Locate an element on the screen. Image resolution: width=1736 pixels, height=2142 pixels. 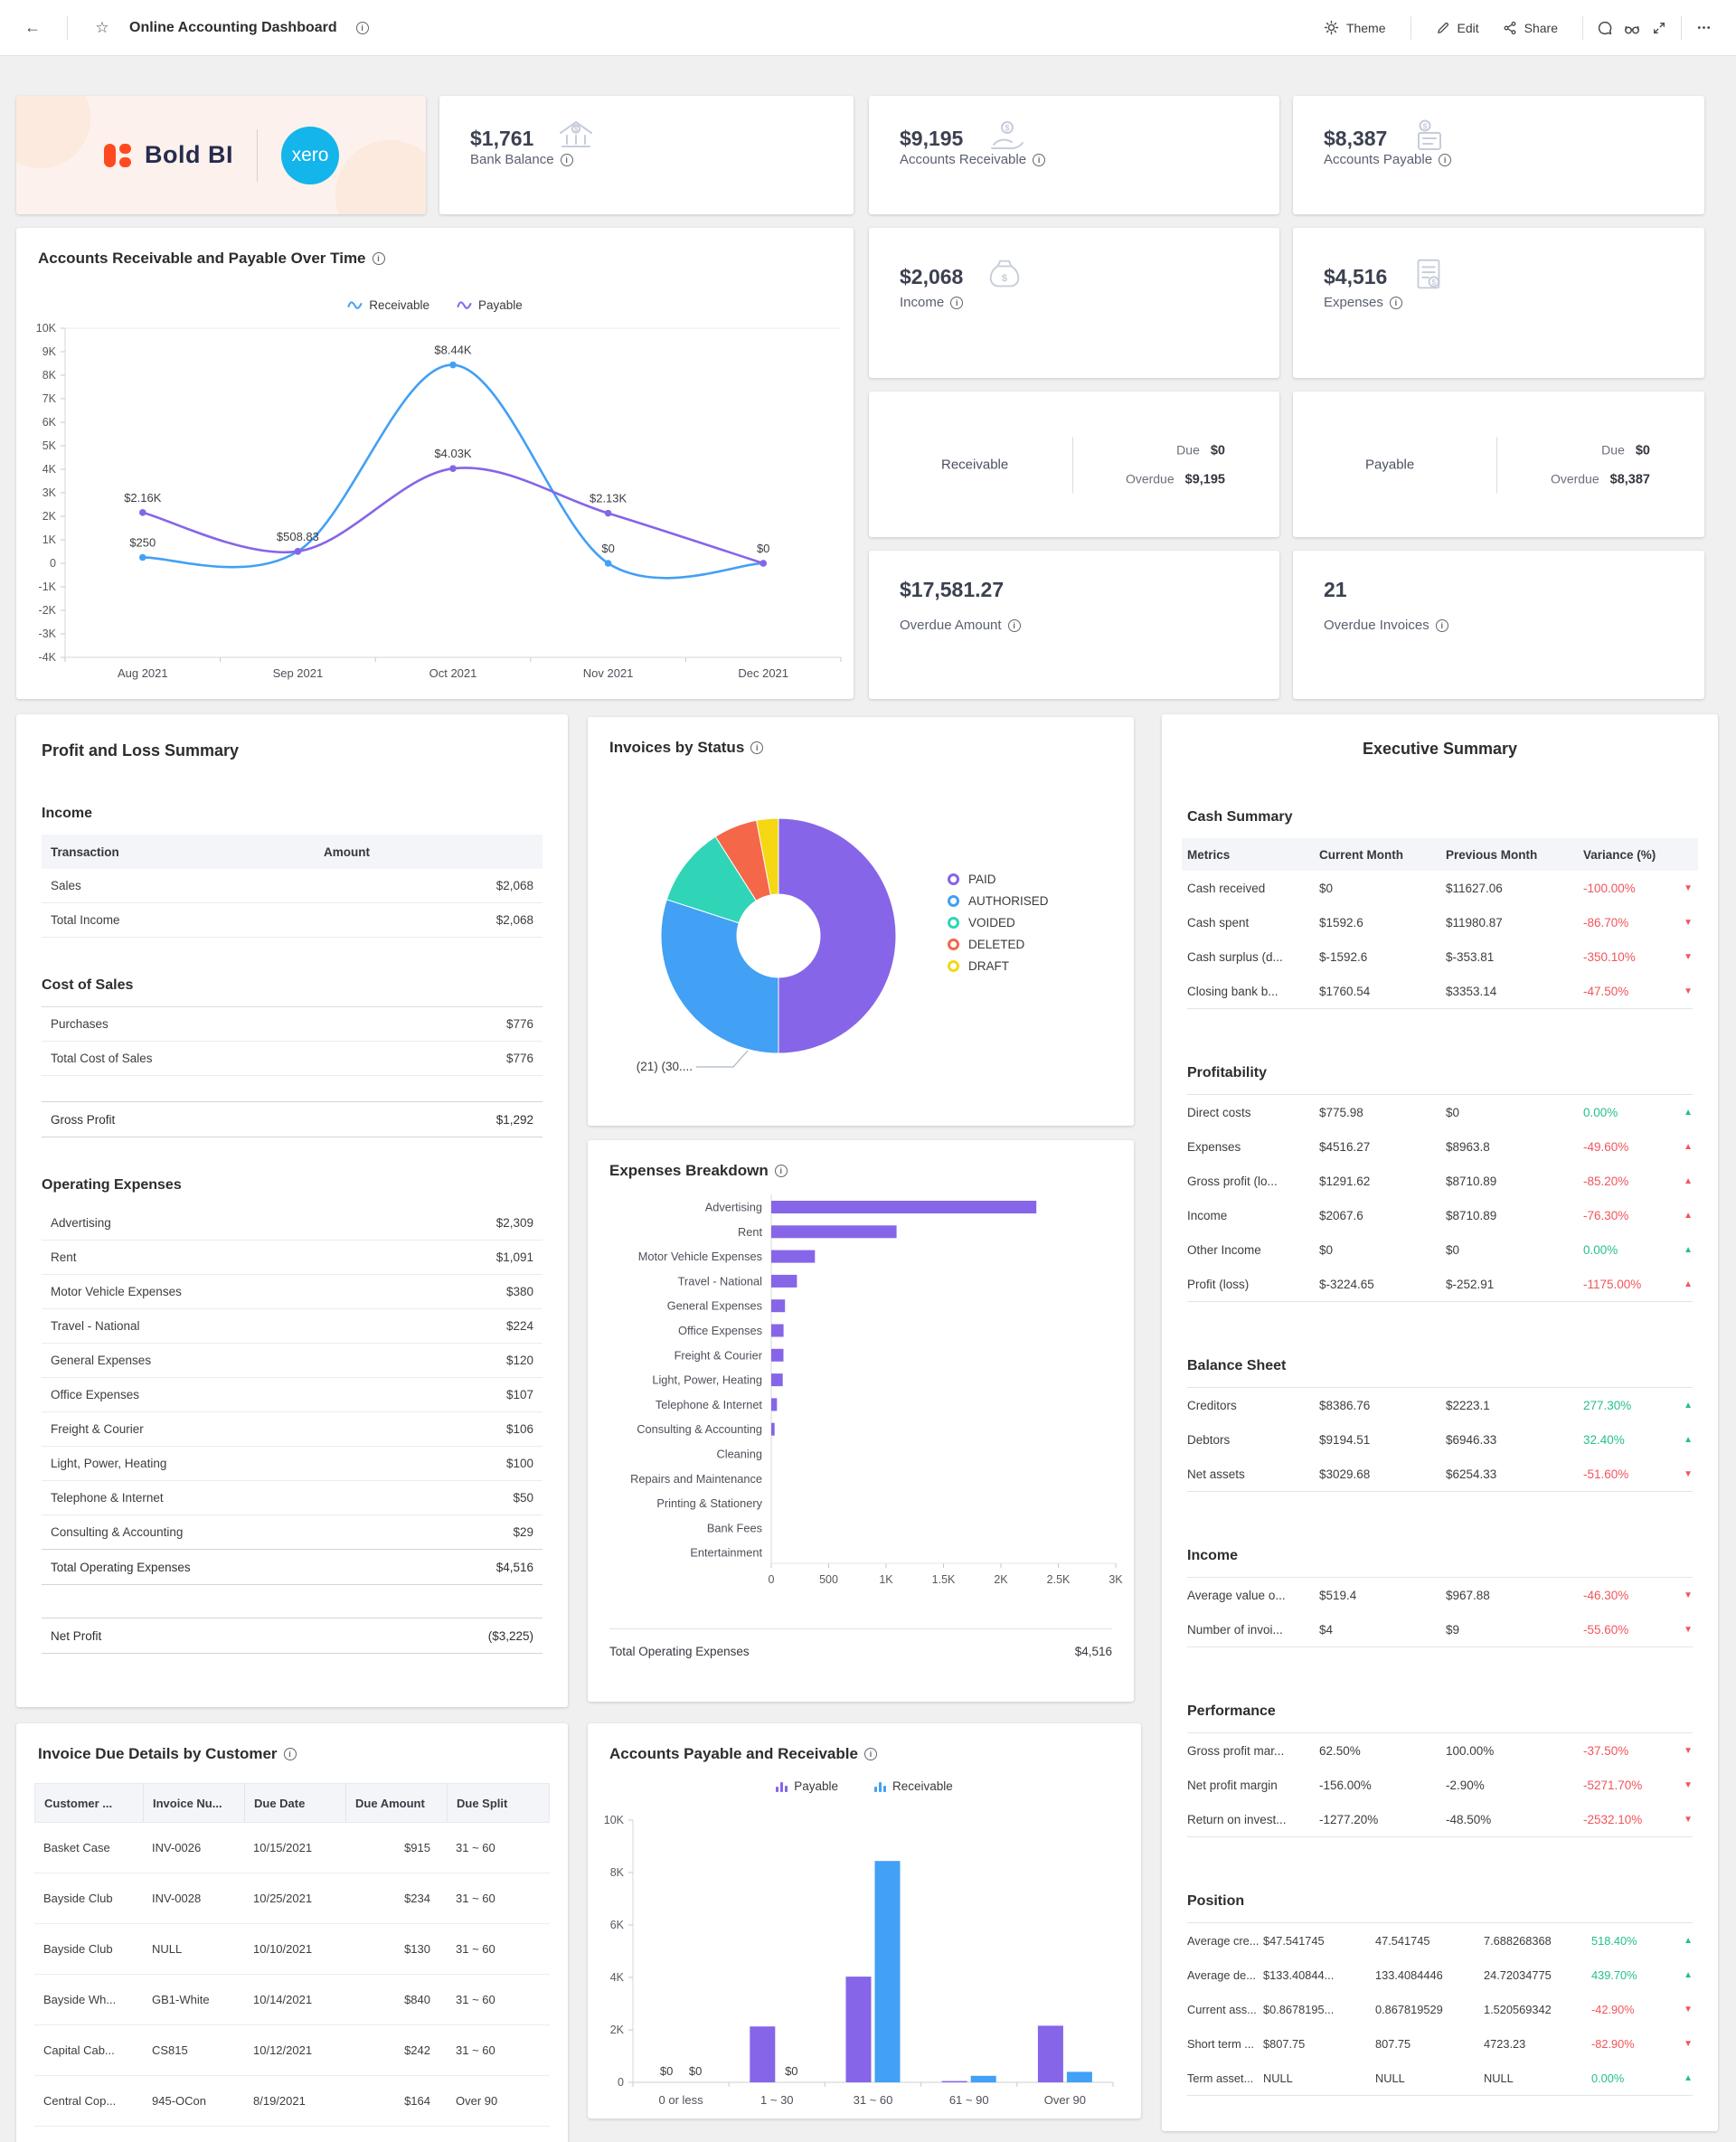
svg-text: 5K is located at coordinates (50, 445).